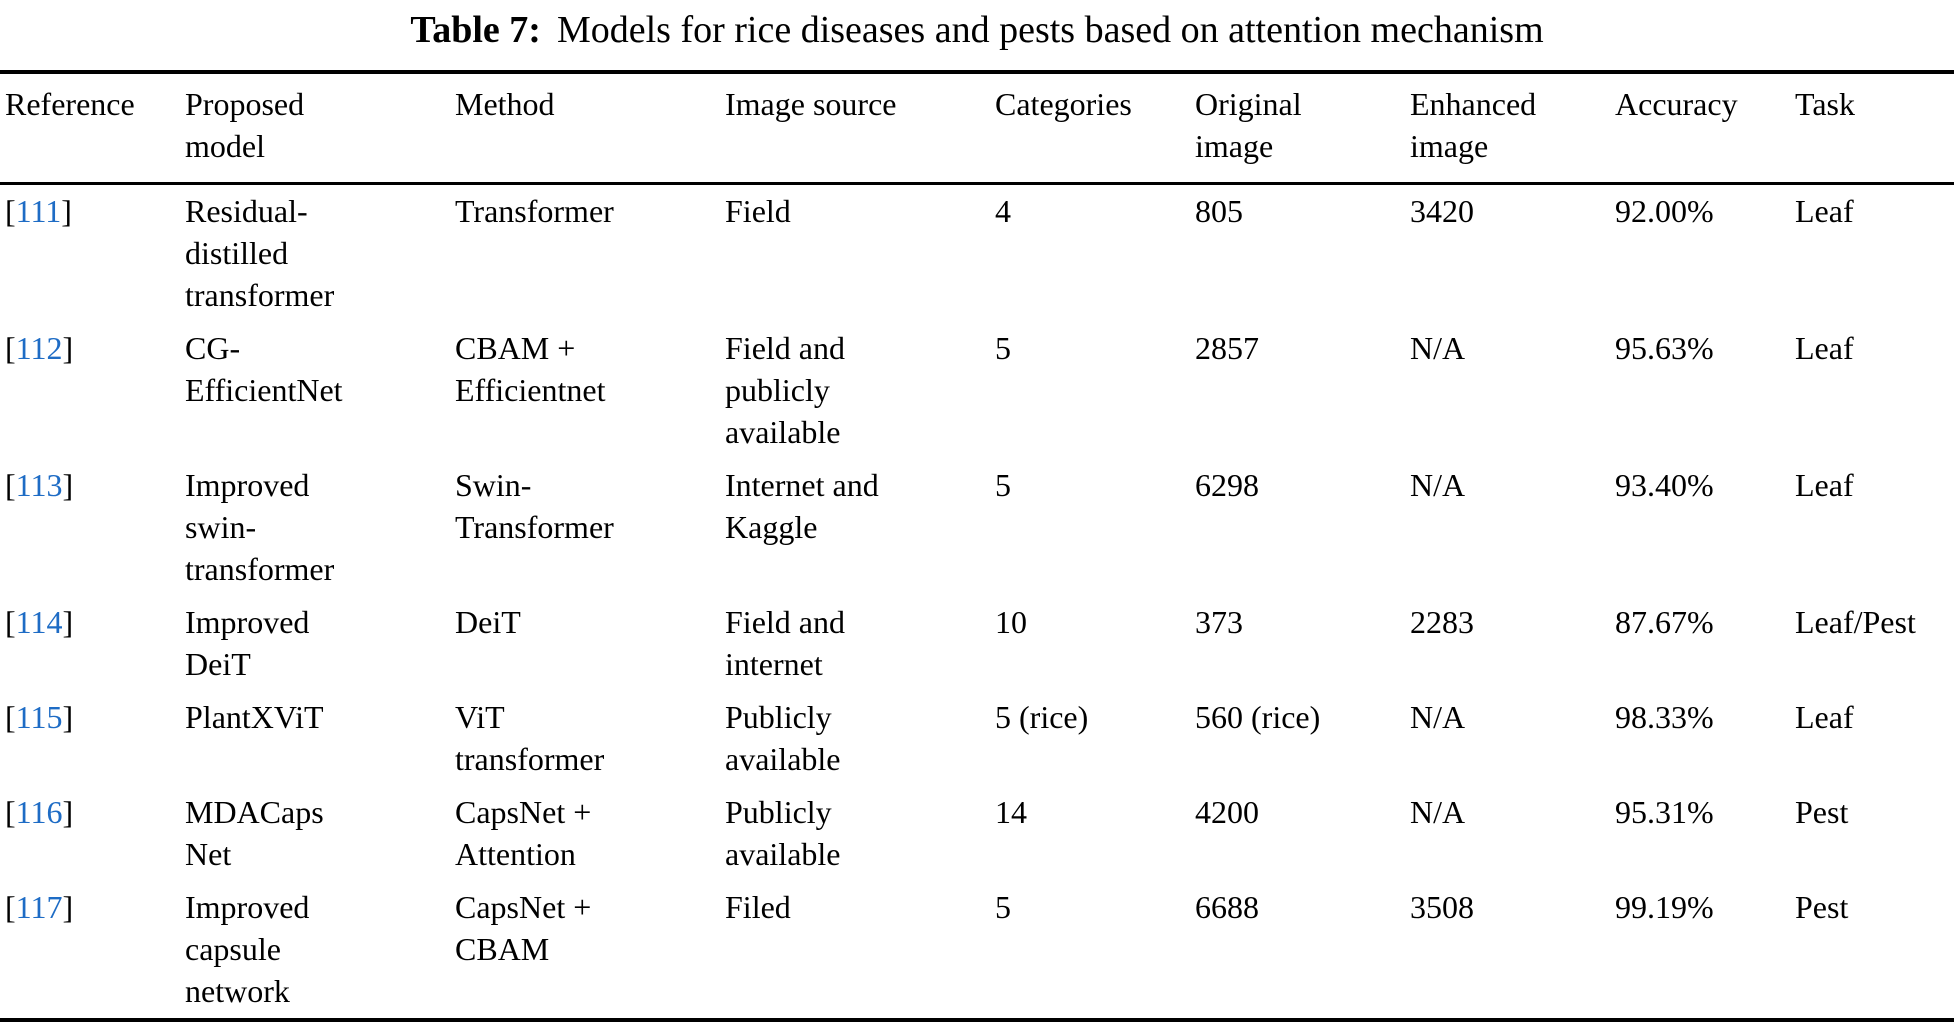  I want to click on cell-method: Swin- Transformer, so click(534, 506).